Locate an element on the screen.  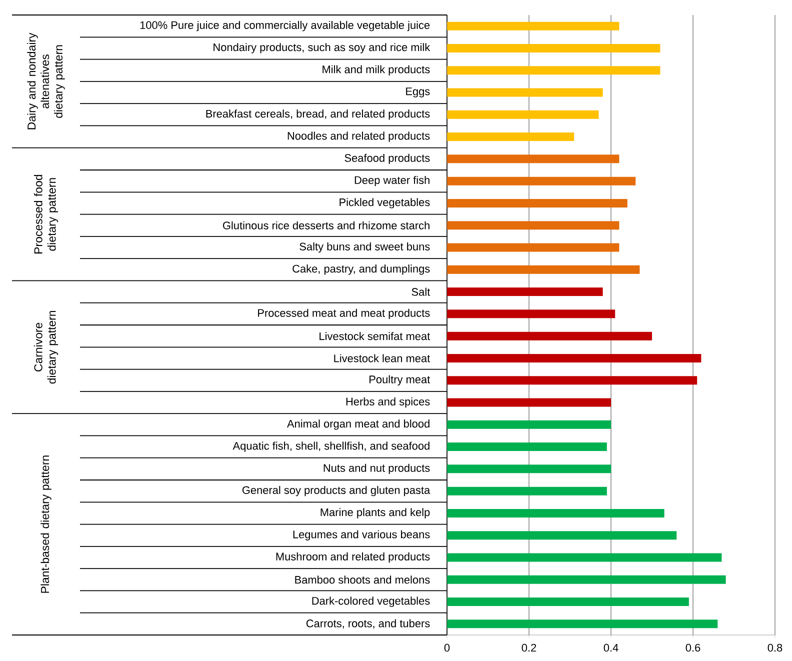
y-tick-label: General soy products and gluten pasta is located at coordinates (336, 491).